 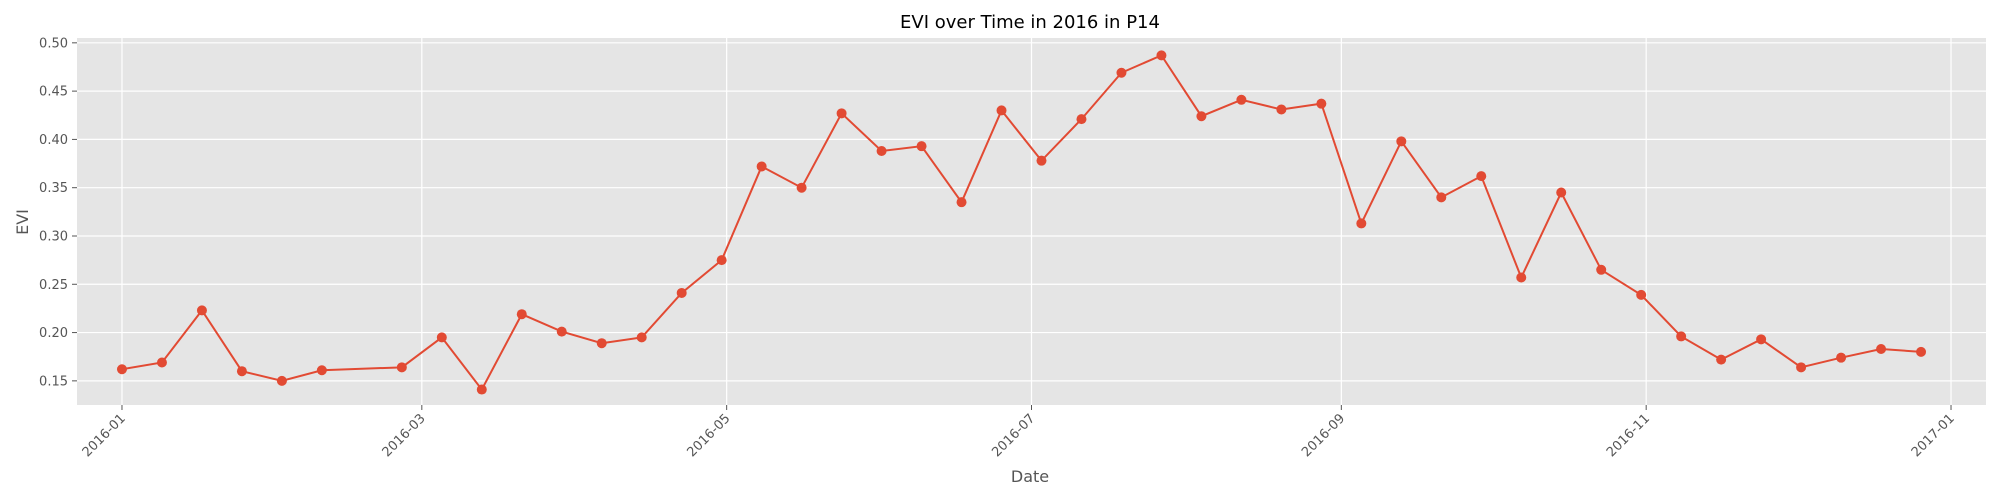 I want to click on x-tick-label: 2016-01, so click(x=104, y=435).